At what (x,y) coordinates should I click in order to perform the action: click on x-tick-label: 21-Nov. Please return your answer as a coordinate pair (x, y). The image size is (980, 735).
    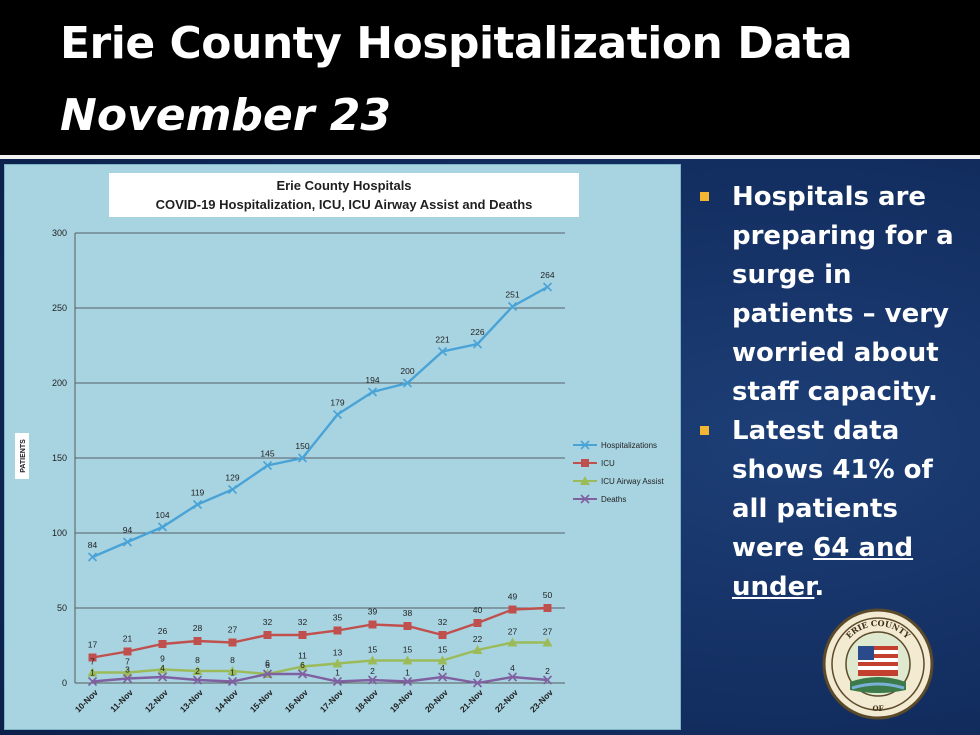
    Looking at the image, I should click on (471, 700).